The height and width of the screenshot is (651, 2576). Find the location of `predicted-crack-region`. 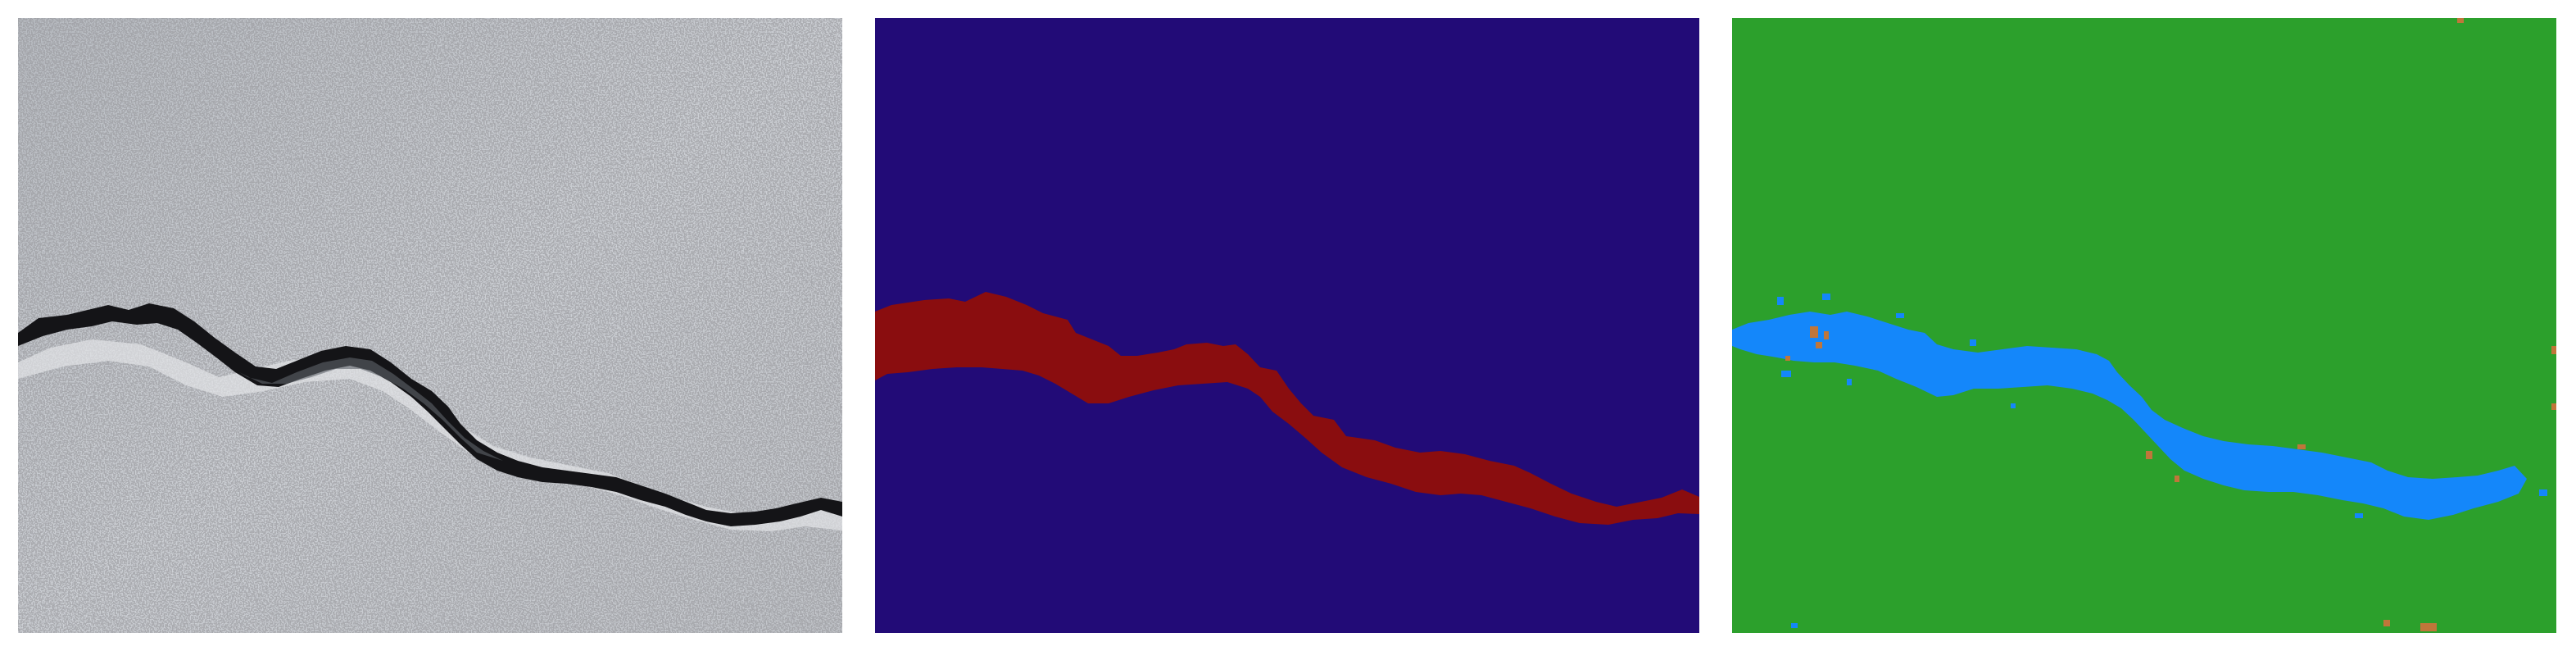

predicted-crack-region is located at coordinates (2129, 416).